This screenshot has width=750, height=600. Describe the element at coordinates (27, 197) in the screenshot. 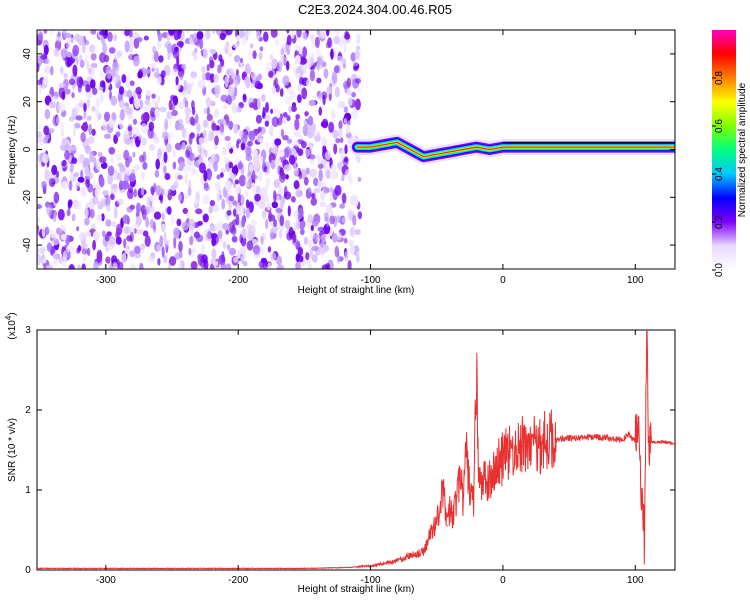

I see `spectrogram-y-tick-label: -20` at that location.